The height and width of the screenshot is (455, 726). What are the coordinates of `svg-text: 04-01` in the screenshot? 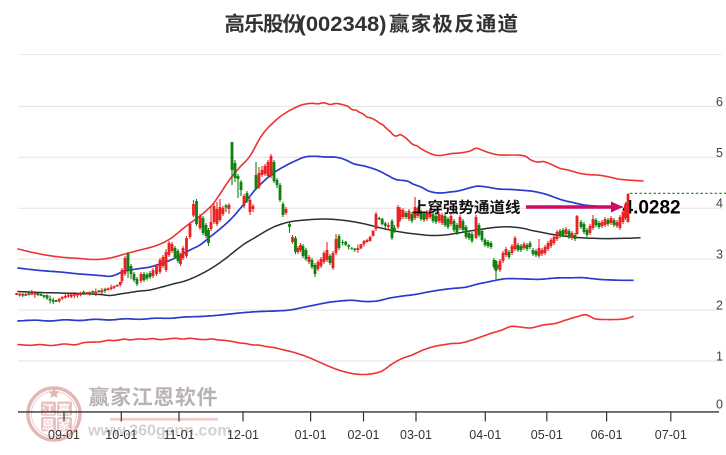 It's located at (485, 435).